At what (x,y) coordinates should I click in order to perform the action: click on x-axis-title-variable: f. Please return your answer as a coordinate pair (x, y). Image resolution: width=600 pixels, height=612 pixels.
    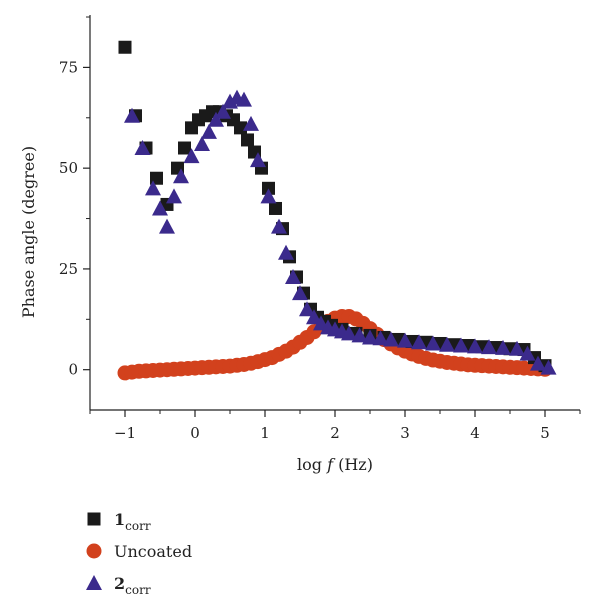
    Looking at the image, I should click on (331, 464).